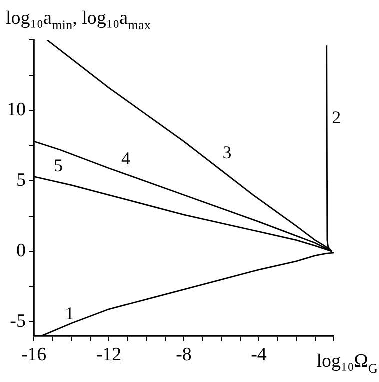 The height and width of the screenshot is (382, 379). I want to click on y-tick-label: -5, so click(18, 321).